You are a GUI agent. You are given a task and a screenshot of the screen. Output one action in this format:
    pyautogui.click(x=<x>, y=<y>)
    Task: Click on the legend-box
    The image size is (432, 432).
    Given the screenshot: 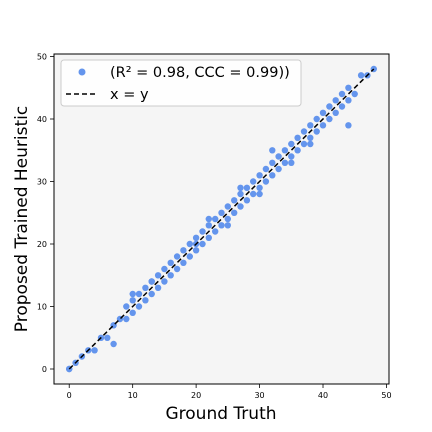 What is the action you would take?
    pyautogui.click(x=181, y=83)
    